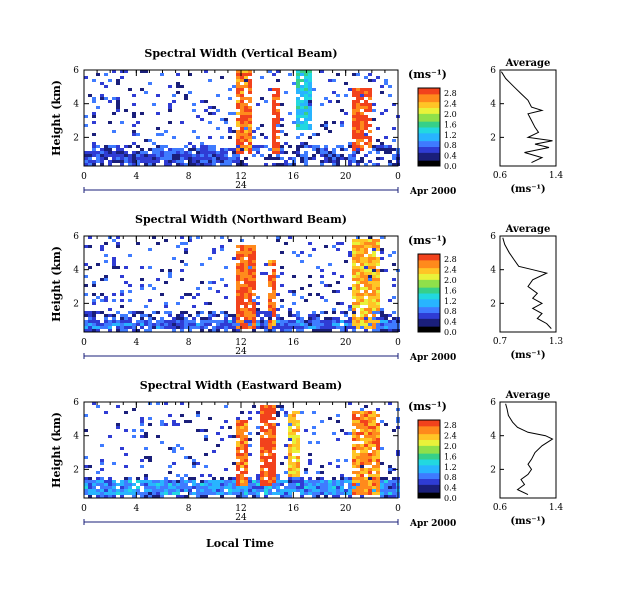 The width and height of the screenshot is (617, 598). What do you see at coordinates (346, 177) in the screenshot?
I see `x-tick-label: 20` at bounding box center [346, 177].